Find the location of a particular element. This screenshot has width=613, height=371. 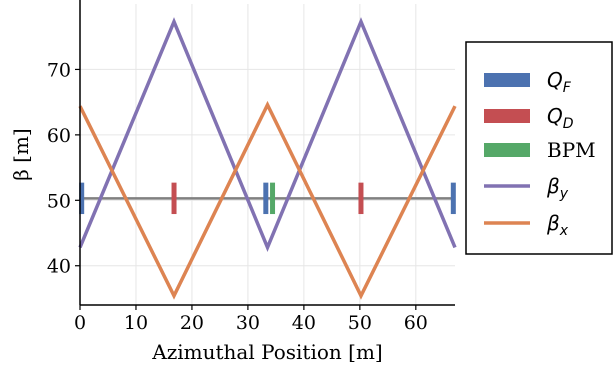

legend-label-subscript: y is located at coordinates (564, 194).